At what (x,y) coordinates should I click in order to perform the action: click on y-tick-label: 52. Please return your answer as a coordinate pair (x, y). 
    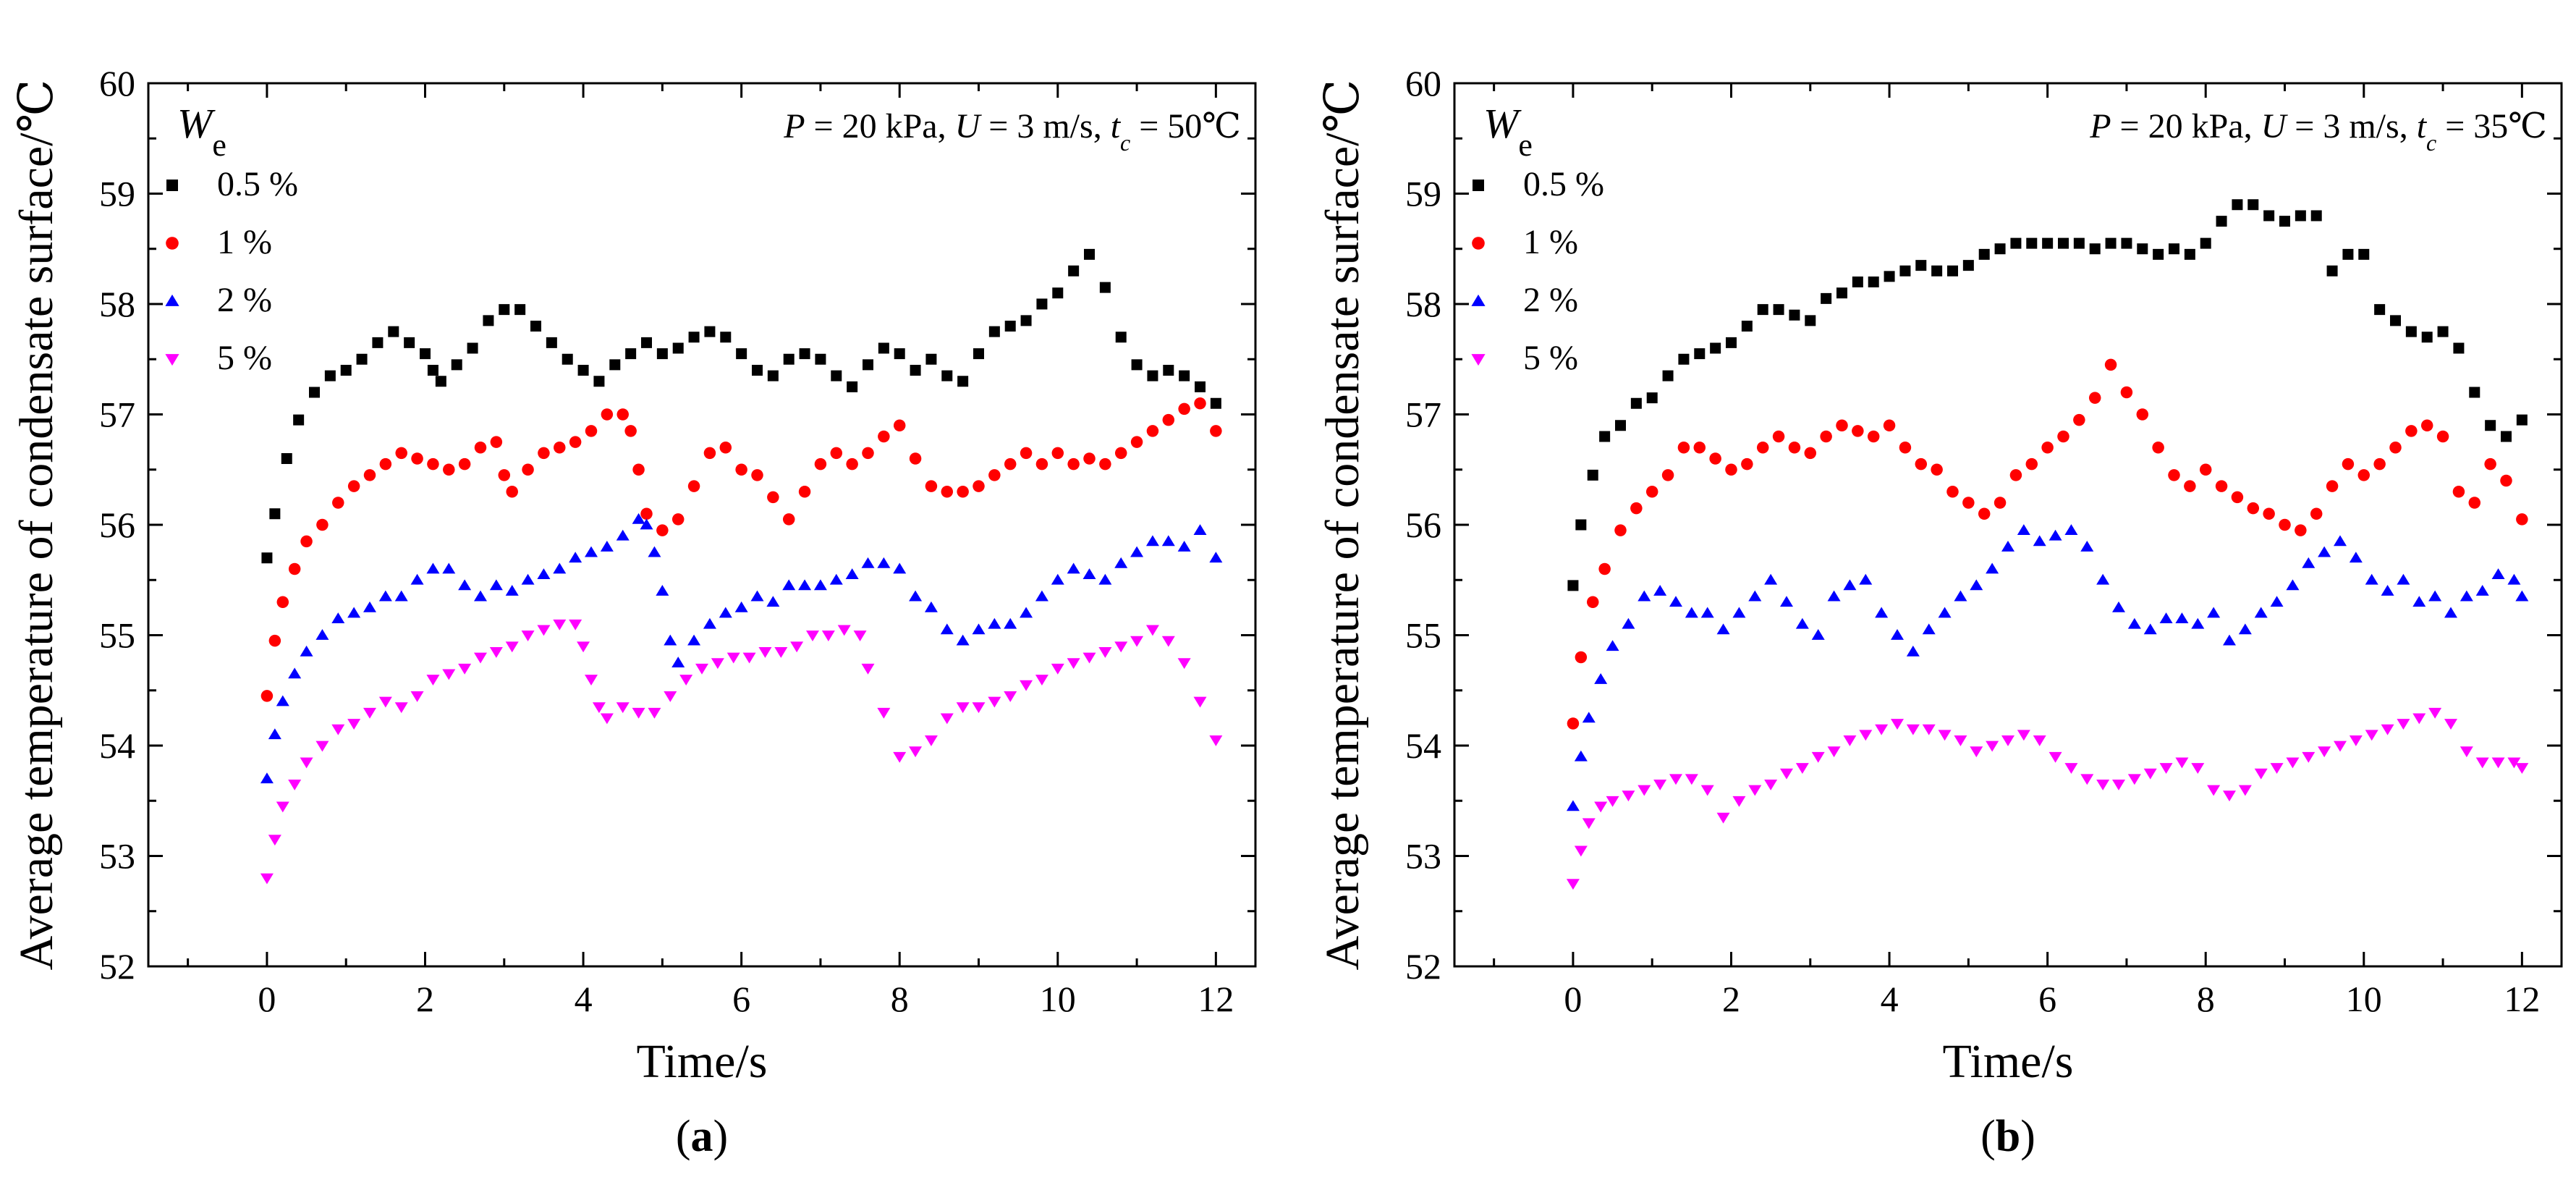
    Looking at the image, I should click on (117, 967).